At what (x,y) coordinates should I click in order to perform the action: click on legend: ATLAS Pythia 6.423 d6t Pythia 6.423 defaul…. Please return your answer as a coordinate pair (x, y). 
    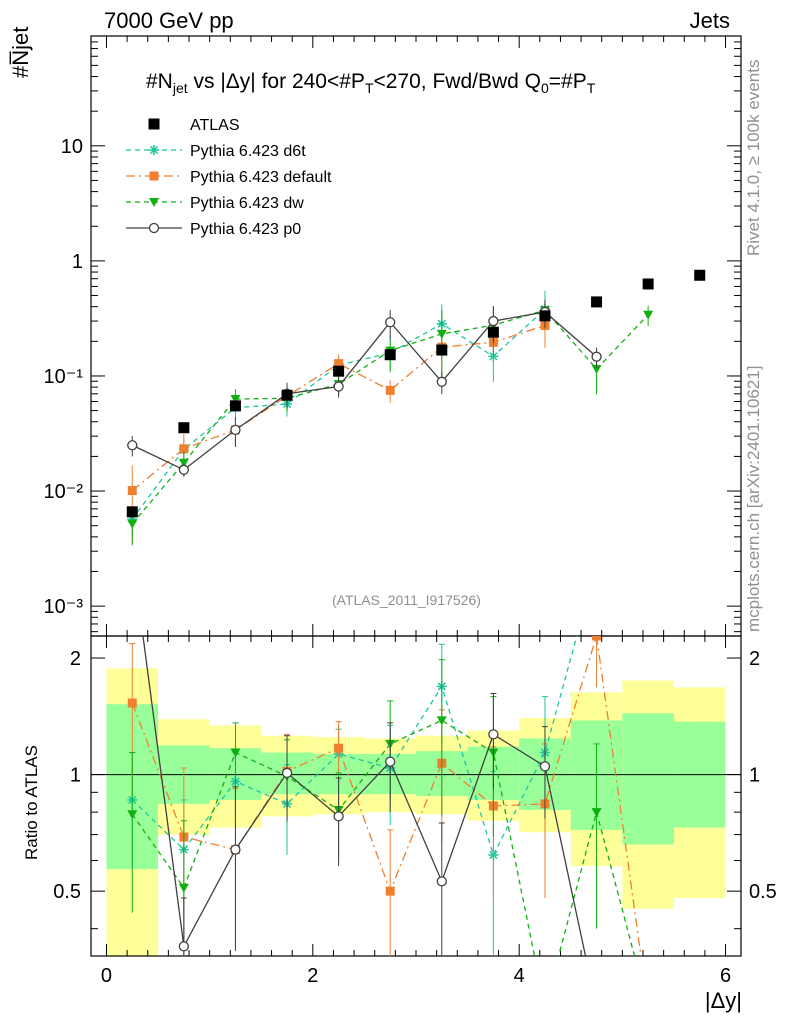
    Looking at the image, I should click on (229, 177).